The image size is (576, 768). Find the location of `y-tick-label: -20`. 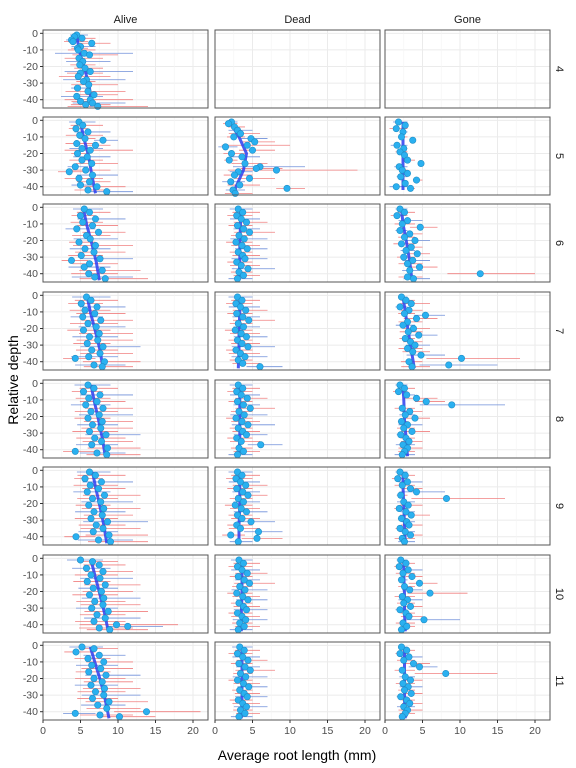

y-tick-label: -20 is located at coordinates (30, 241).